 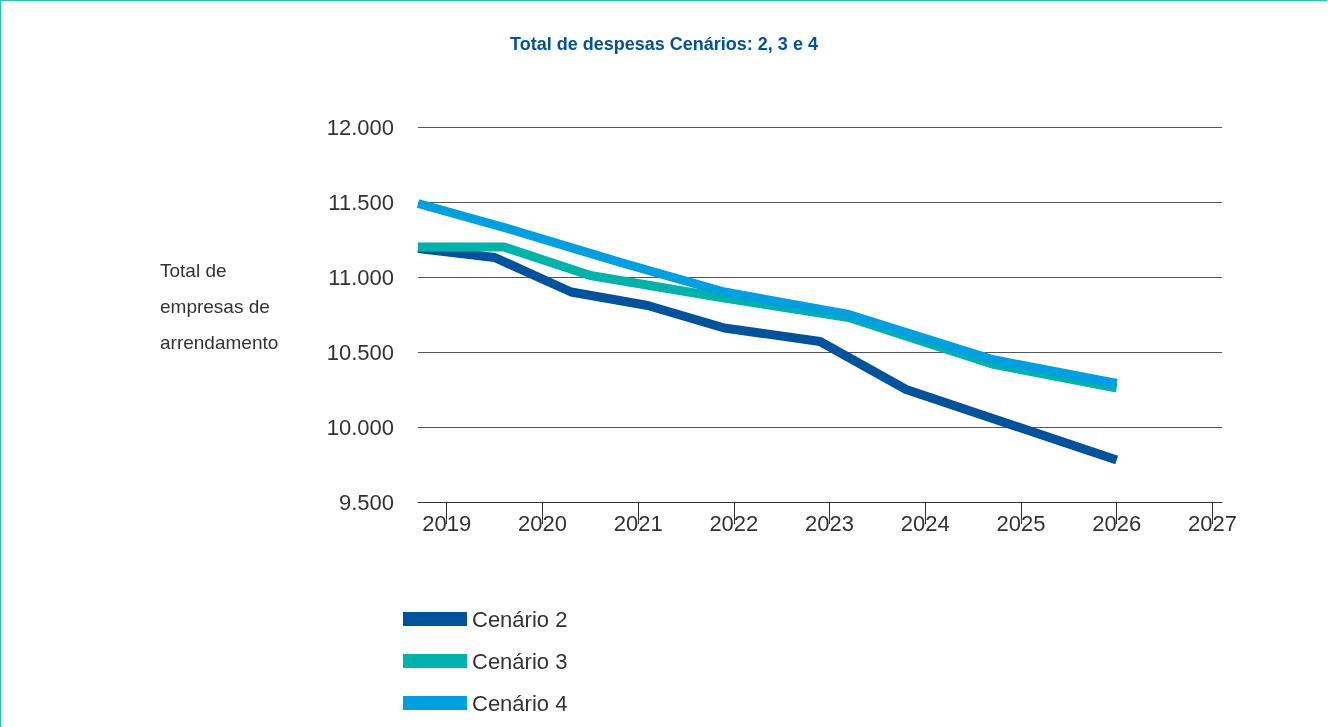 What do you see at coordinates (360, 127) in the screenshot?
I see `y-tick-label: 12.000` at bounding box center [360, 127].